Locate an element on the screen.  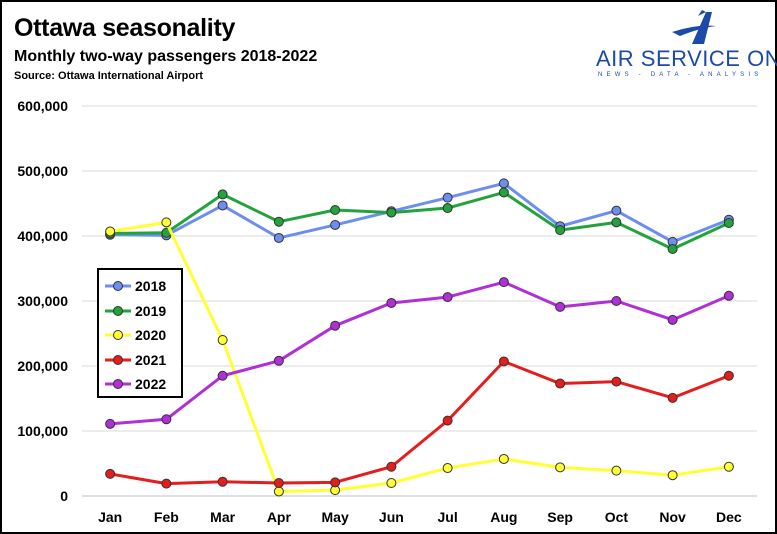
legend-label: 2021 is located at coordinates (151, 359).